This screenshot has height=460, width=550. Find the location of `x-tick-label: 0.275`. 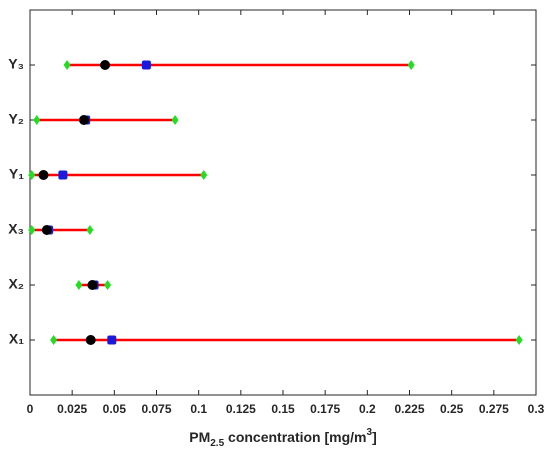

x-tick-label: 0.275 is located at coordinates (494, 409).